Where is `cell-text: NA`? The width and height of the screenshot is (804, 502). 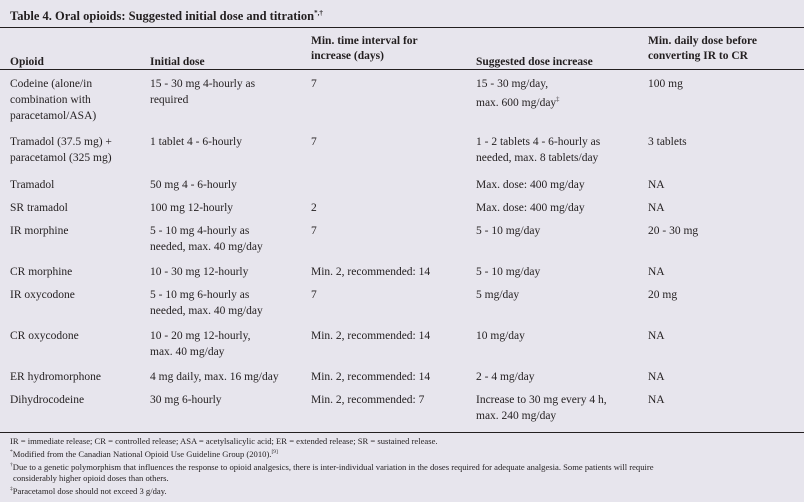 cell-text: NA is located at coordinates (656, 272).